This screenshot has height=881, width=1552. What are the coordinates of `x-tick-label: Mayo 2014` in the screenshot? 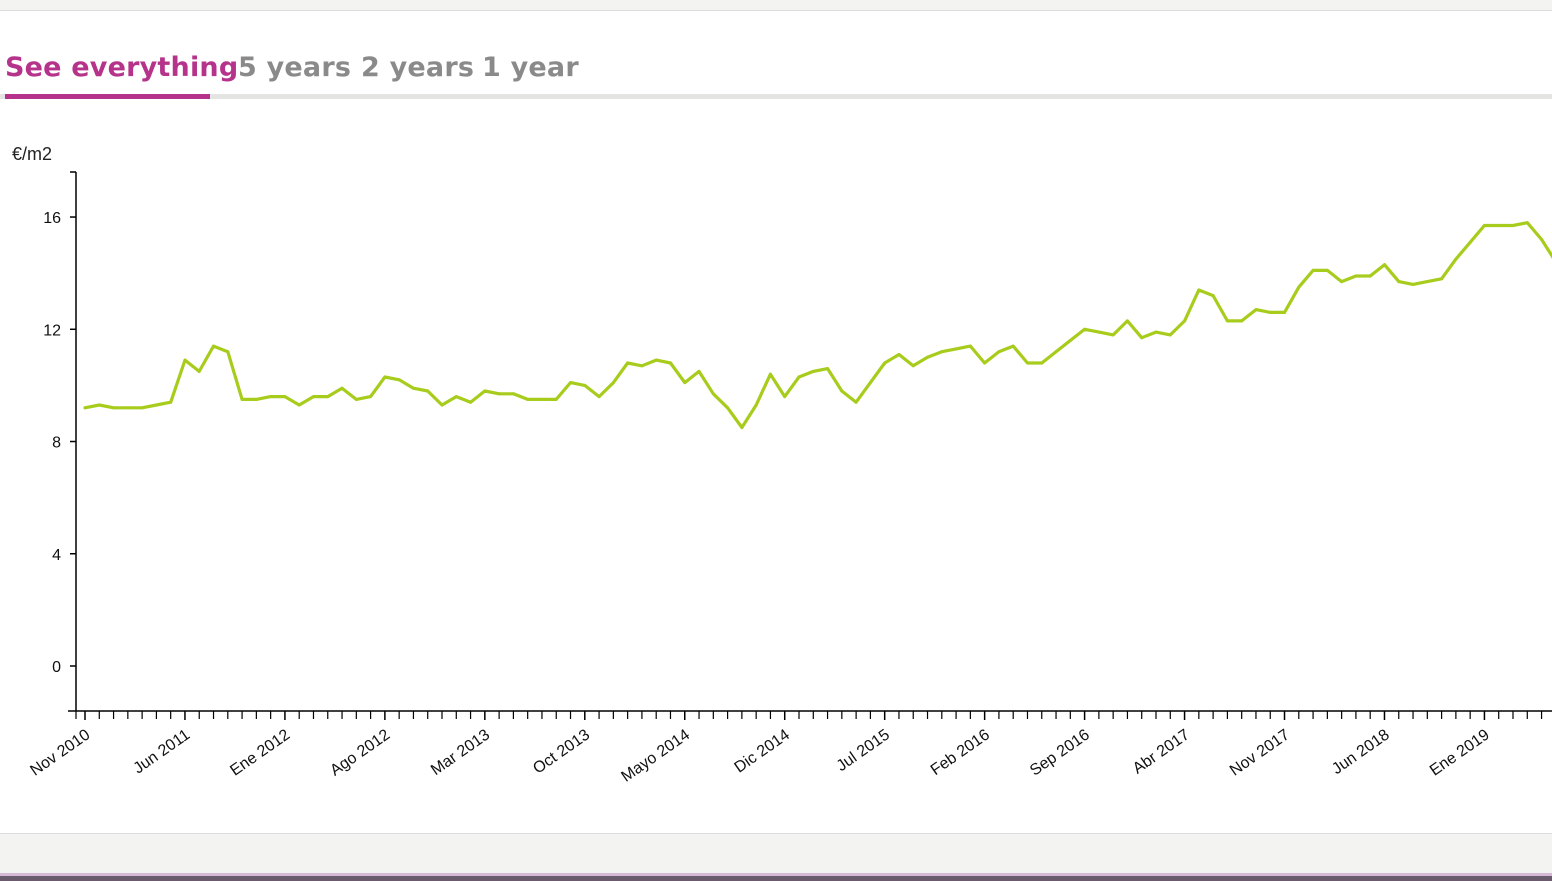 It's located at (655, 755).